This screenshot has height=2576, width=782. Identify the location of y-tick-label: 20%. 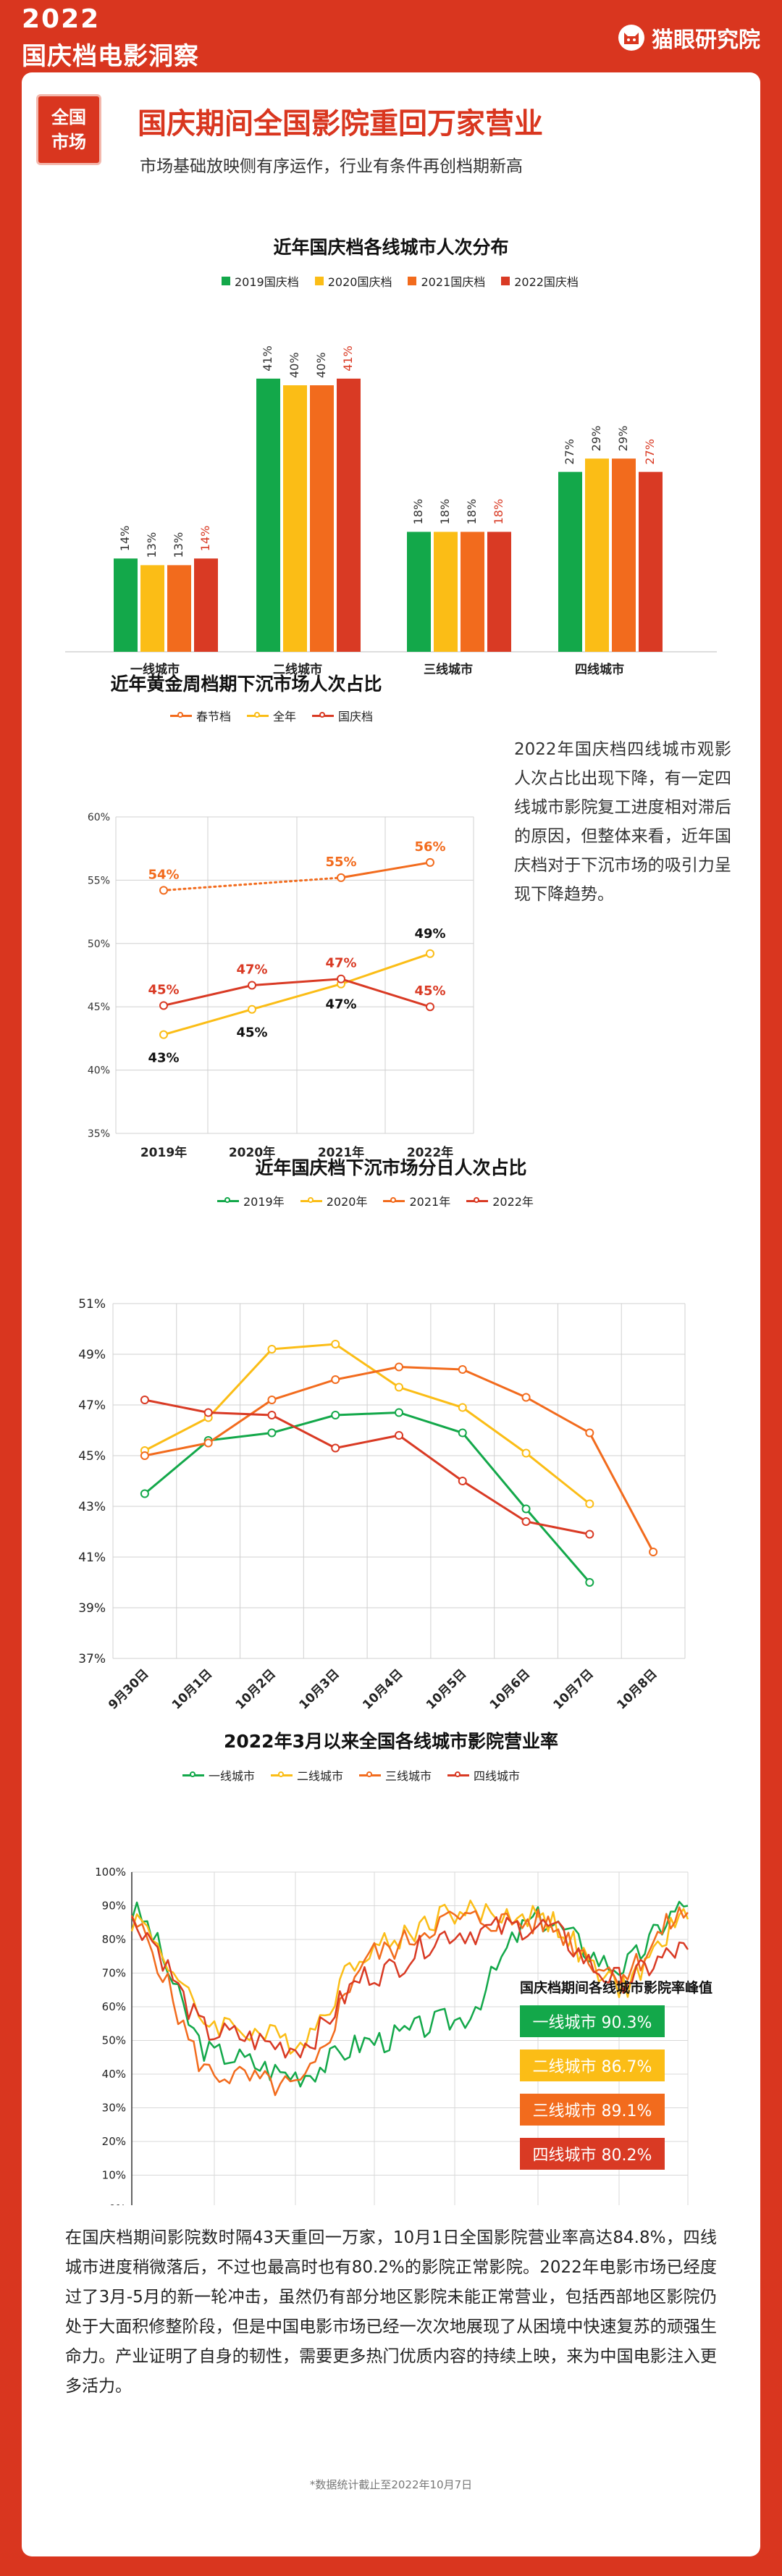
(114, 2141).